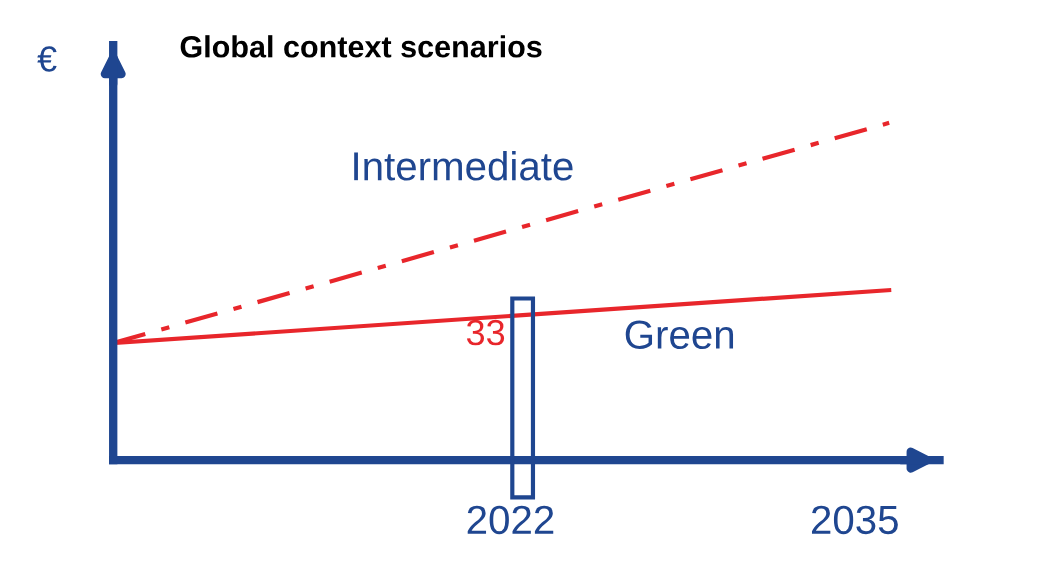 This screenshot has width=1058, height=573. Describe the element at coordinates (854, 520) in the screenshot. I see `x-tick-label: 2035` at that location.